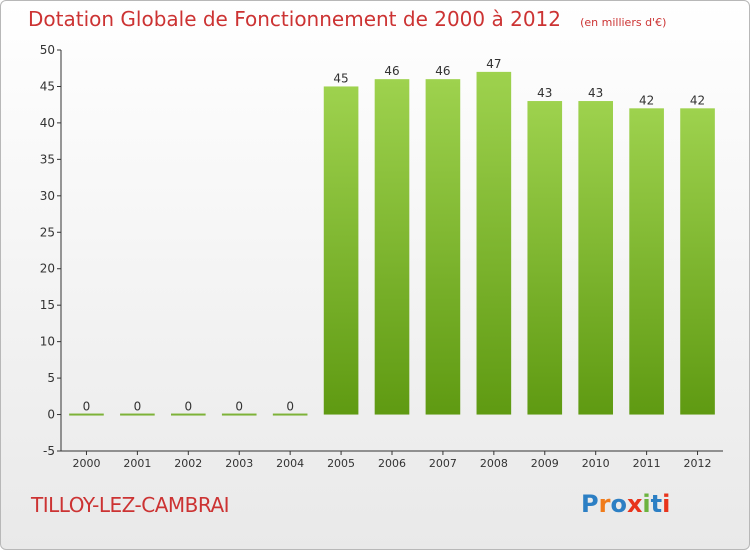 The width and height of the screenshot is (750, 550). I want to click on x-tick-label: 2011, so click(647, 463).